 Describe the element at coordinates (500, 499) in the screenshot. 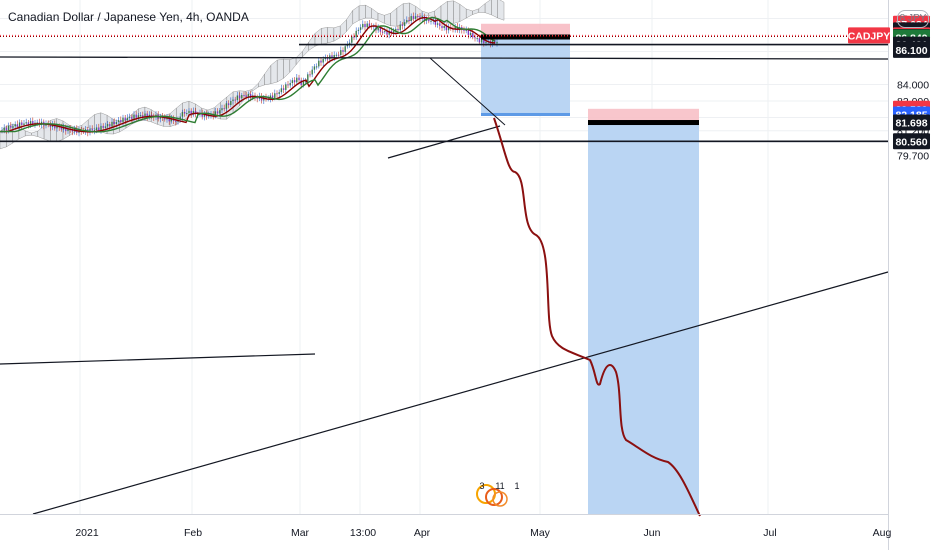

I see `split-marker-icon` at that location.